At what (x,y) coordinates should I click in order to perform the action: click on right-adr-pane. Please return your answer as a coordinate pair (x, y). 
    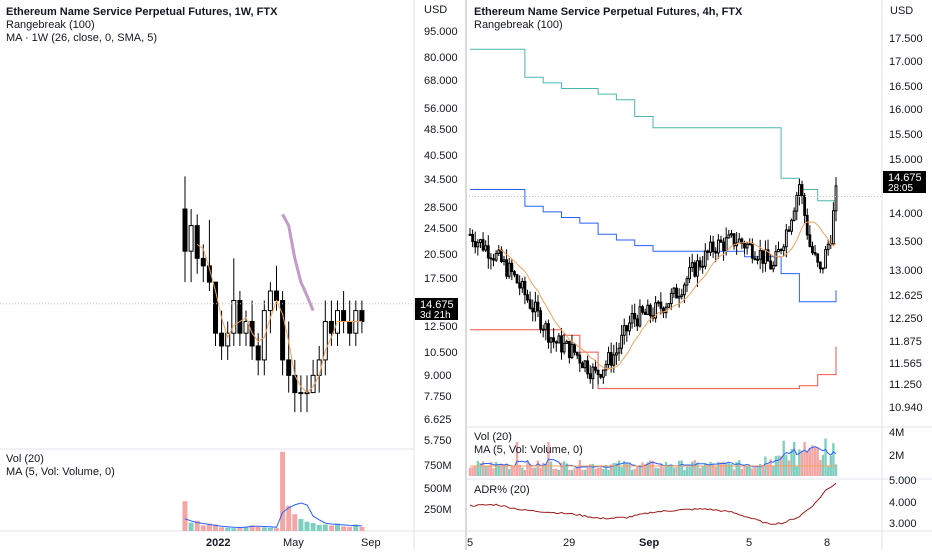
    Looking at the image, I should click on (653, 503).